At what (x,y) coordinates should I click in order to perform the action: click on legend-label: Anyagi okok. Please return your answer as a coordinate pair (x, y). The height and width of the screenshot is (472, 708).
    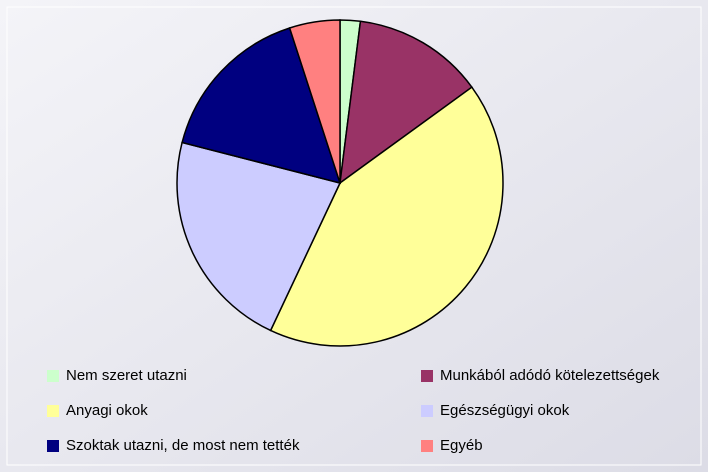
    Looking at the image, I should click on (107, 410).